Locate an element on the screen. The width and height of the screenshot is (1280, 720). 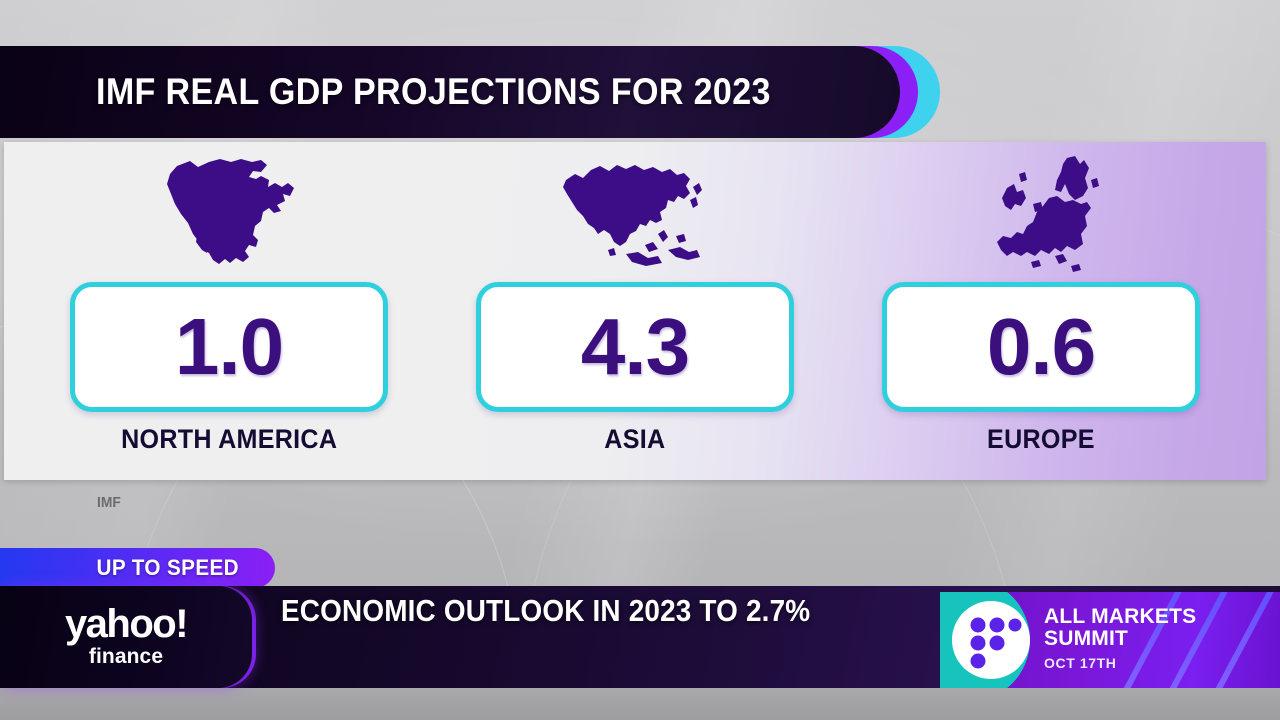
headline-bar: IMF REAL GDP PROJECTIONS FOR 2023 is located at coordinates (470, 92).